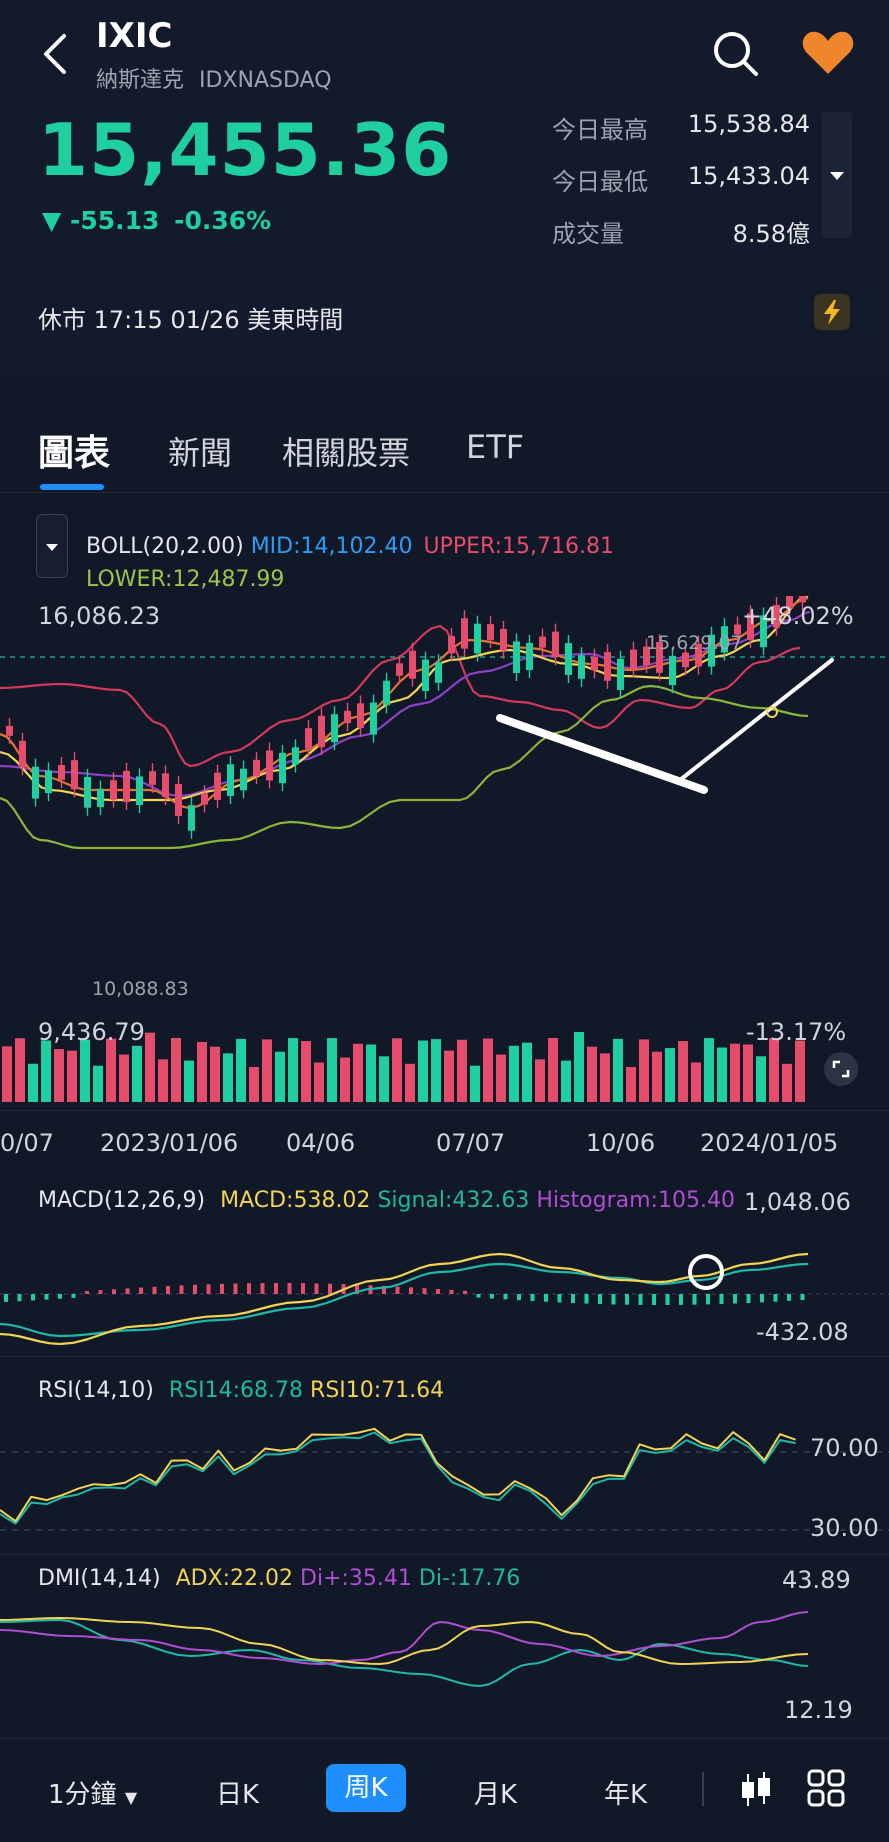 The height and width of the screenshot is (1842, 889). I want to click on lightning-icon, so click(832, 312).